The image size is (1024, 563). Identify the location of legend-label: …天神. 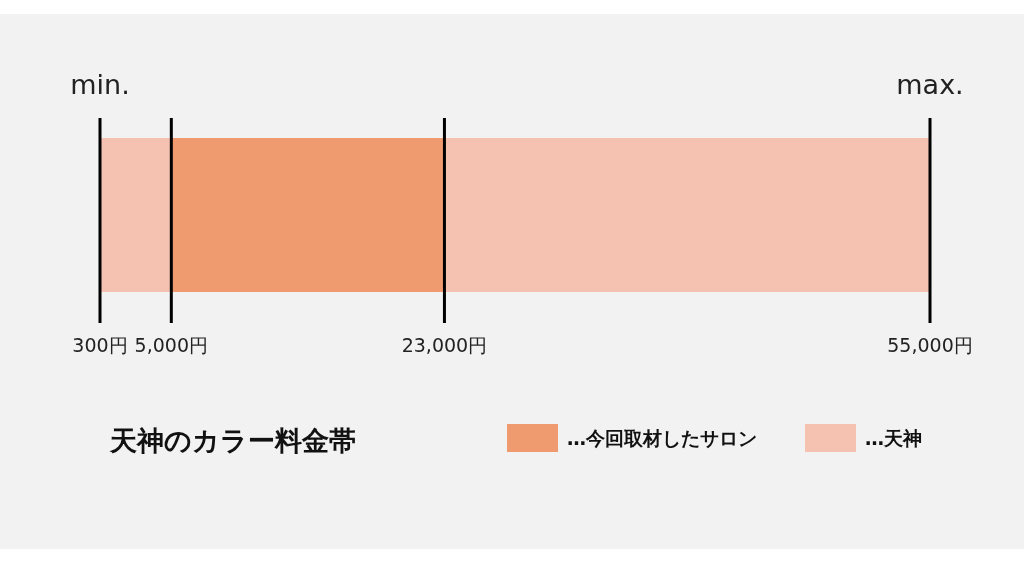
(893, 438).